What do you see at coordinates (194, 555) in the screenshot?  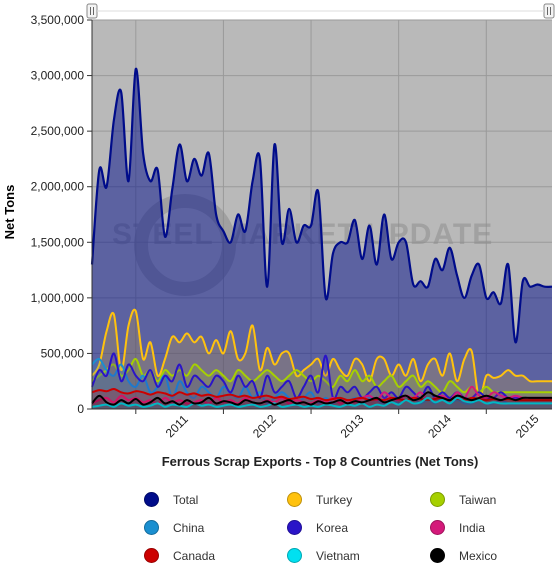 I see `legend-label: Canada` at bounding box center [194, 555].